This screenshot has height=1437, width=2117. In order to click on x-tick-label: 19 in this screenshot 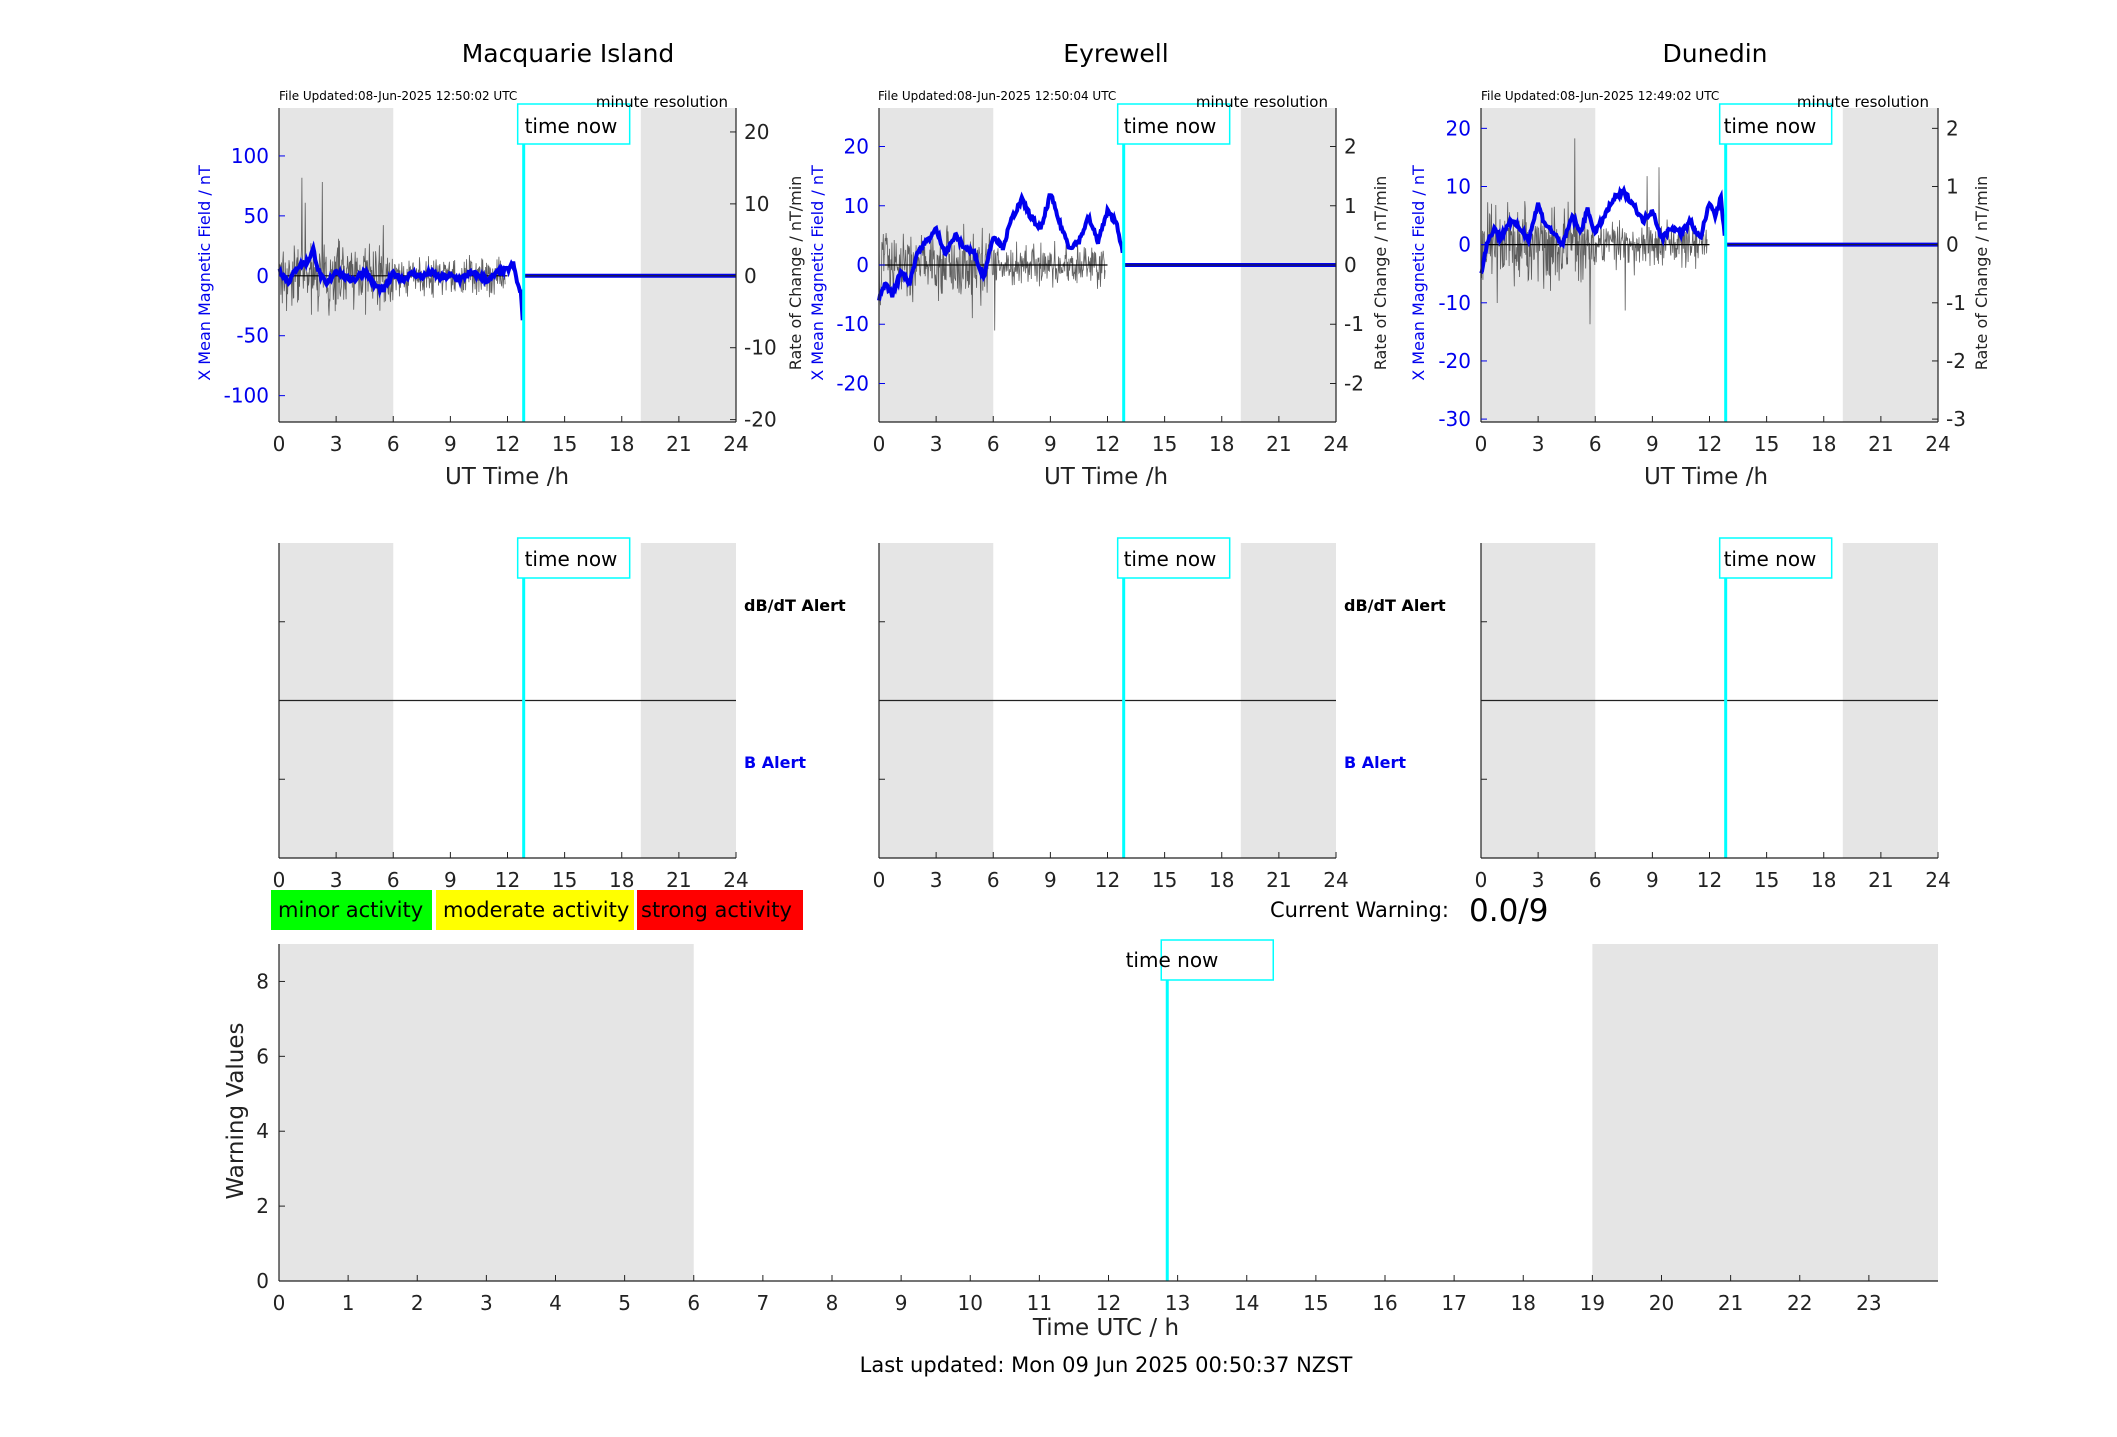, I will do `click(1592, 1303)`.